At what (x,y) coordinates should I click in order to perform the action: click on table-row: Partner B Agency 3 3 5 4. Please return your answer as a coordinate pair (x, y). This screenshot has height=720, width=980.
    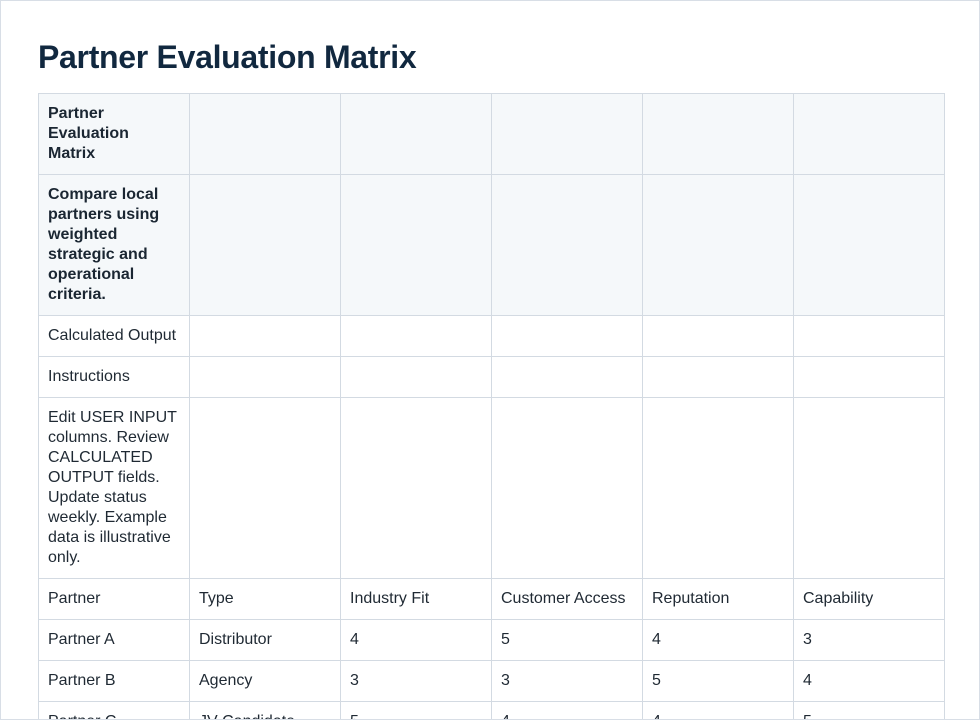
    Looking at the image, I should click on (491, 681).